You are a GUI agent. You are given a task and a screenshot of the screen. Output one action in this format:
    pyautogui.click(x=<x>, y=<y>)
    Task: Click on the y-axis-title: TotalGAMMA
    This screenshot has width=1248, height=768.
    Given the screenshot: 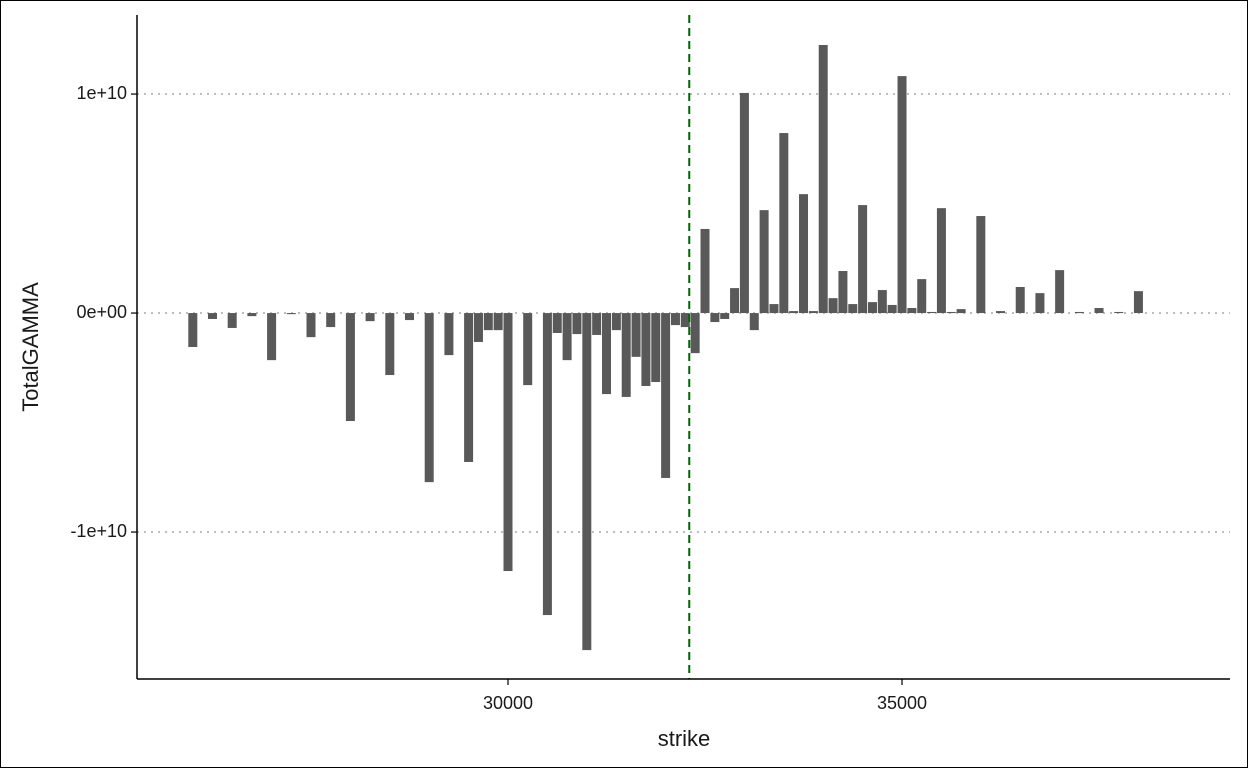 What is the action you would take?
    pyautogui.click(x=30, y=347)
    